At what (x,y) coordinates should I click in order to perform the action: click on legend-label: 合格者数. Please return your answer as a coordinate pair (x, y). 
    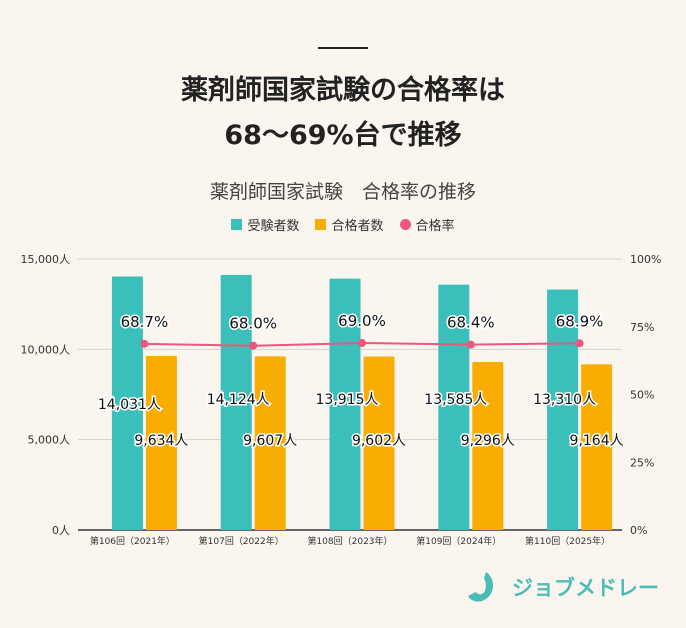
    Looking at the image, I should click on (357, 226).